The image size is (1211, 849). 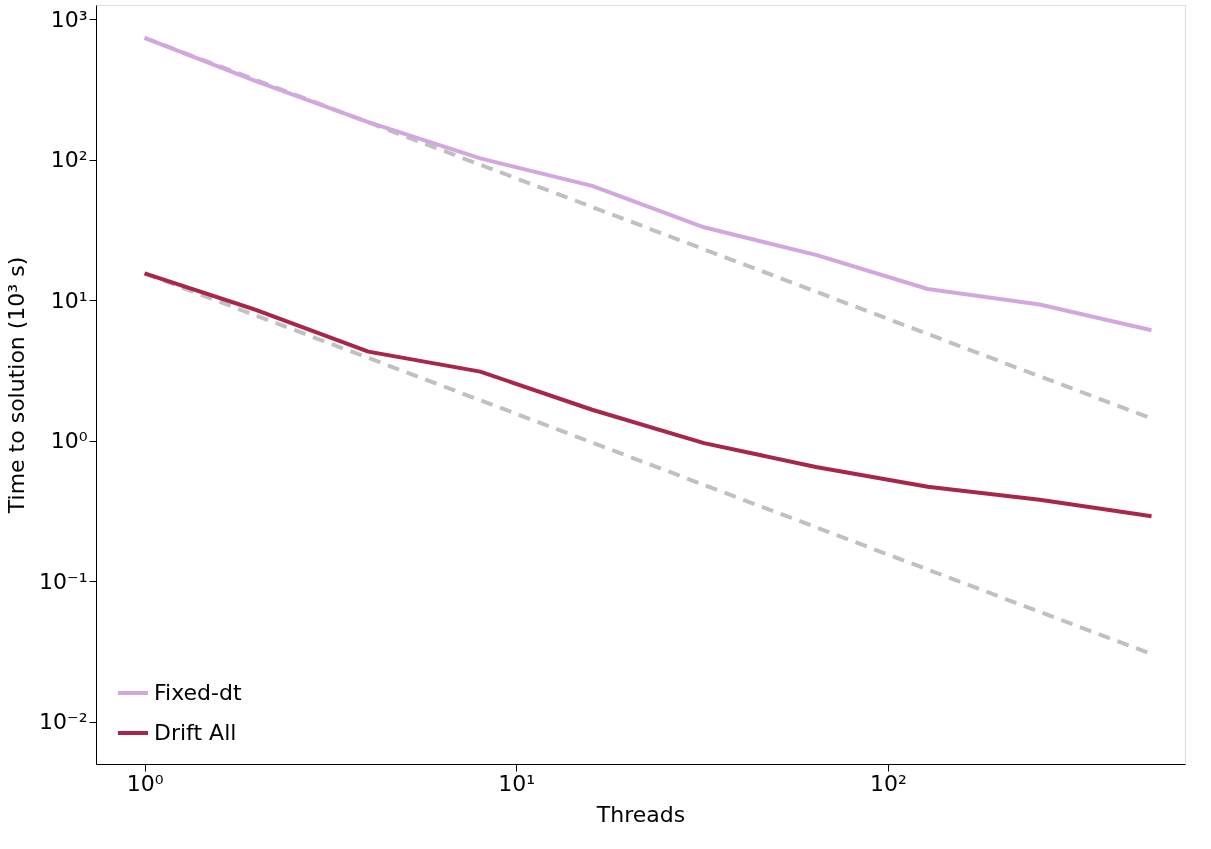 What do you see at coordinates (198, 692) in the screenshot?
I see `legend-label: Fixed-dt` at bounding box center [198, 692].